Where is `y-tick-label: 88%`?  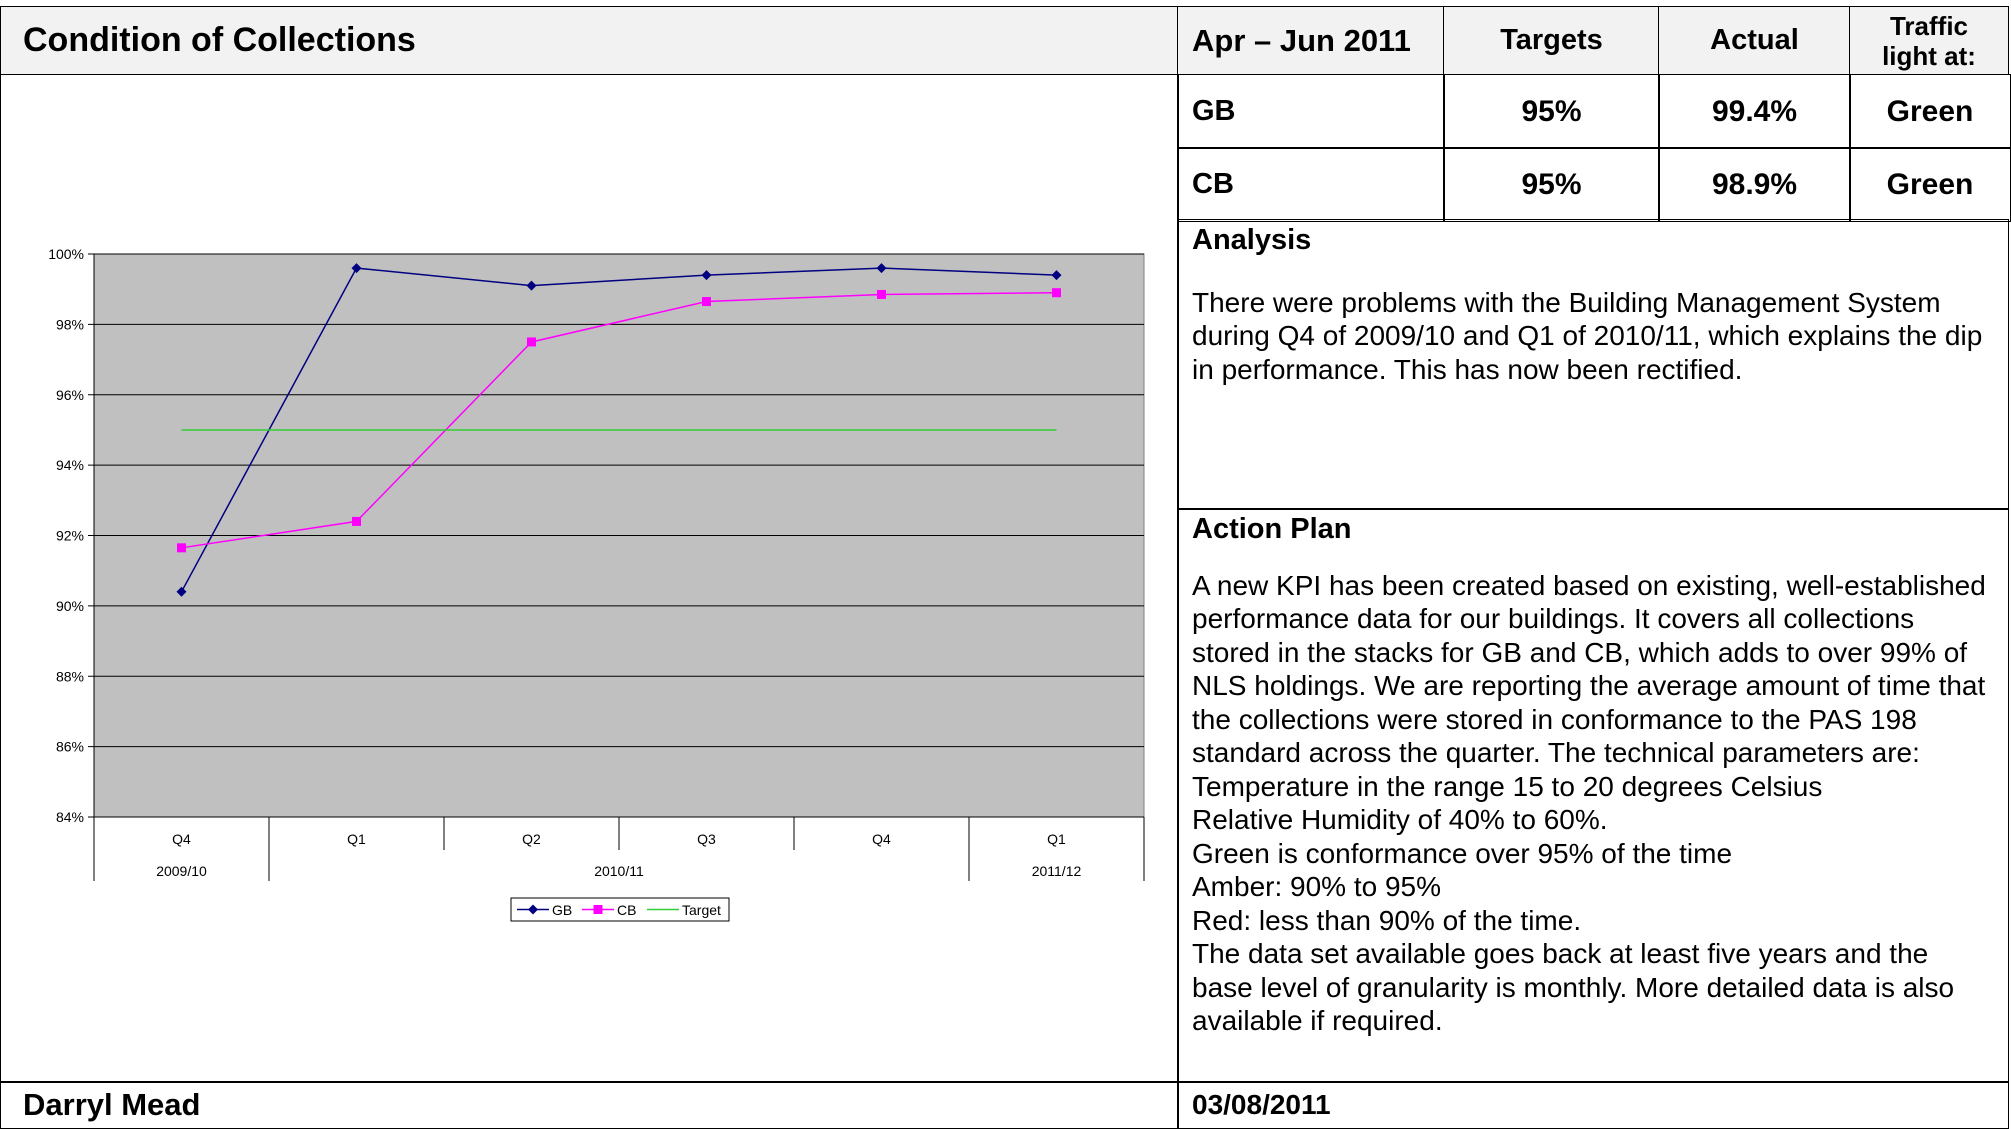
y-tick-label: 88% is located at coordinates (70, 676).